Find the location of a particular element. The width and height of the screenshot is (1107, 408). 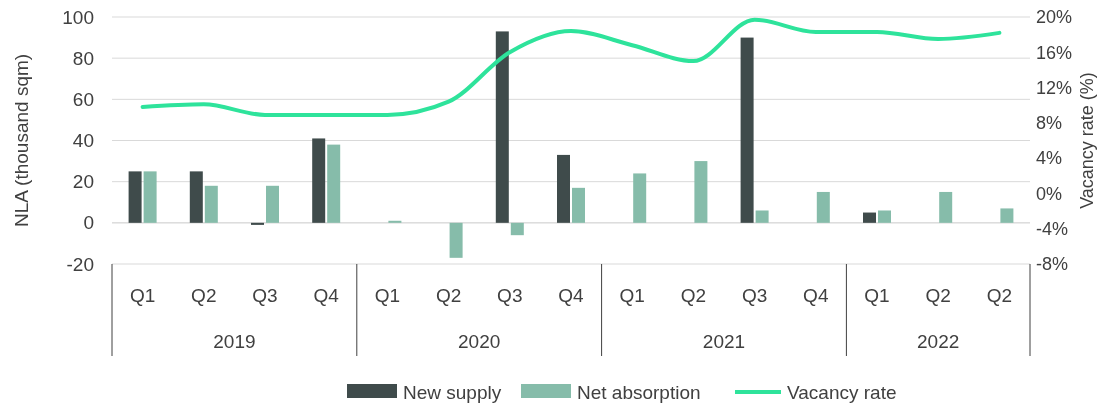

y-tick-label: 60 is located at coordinates (83, 99).